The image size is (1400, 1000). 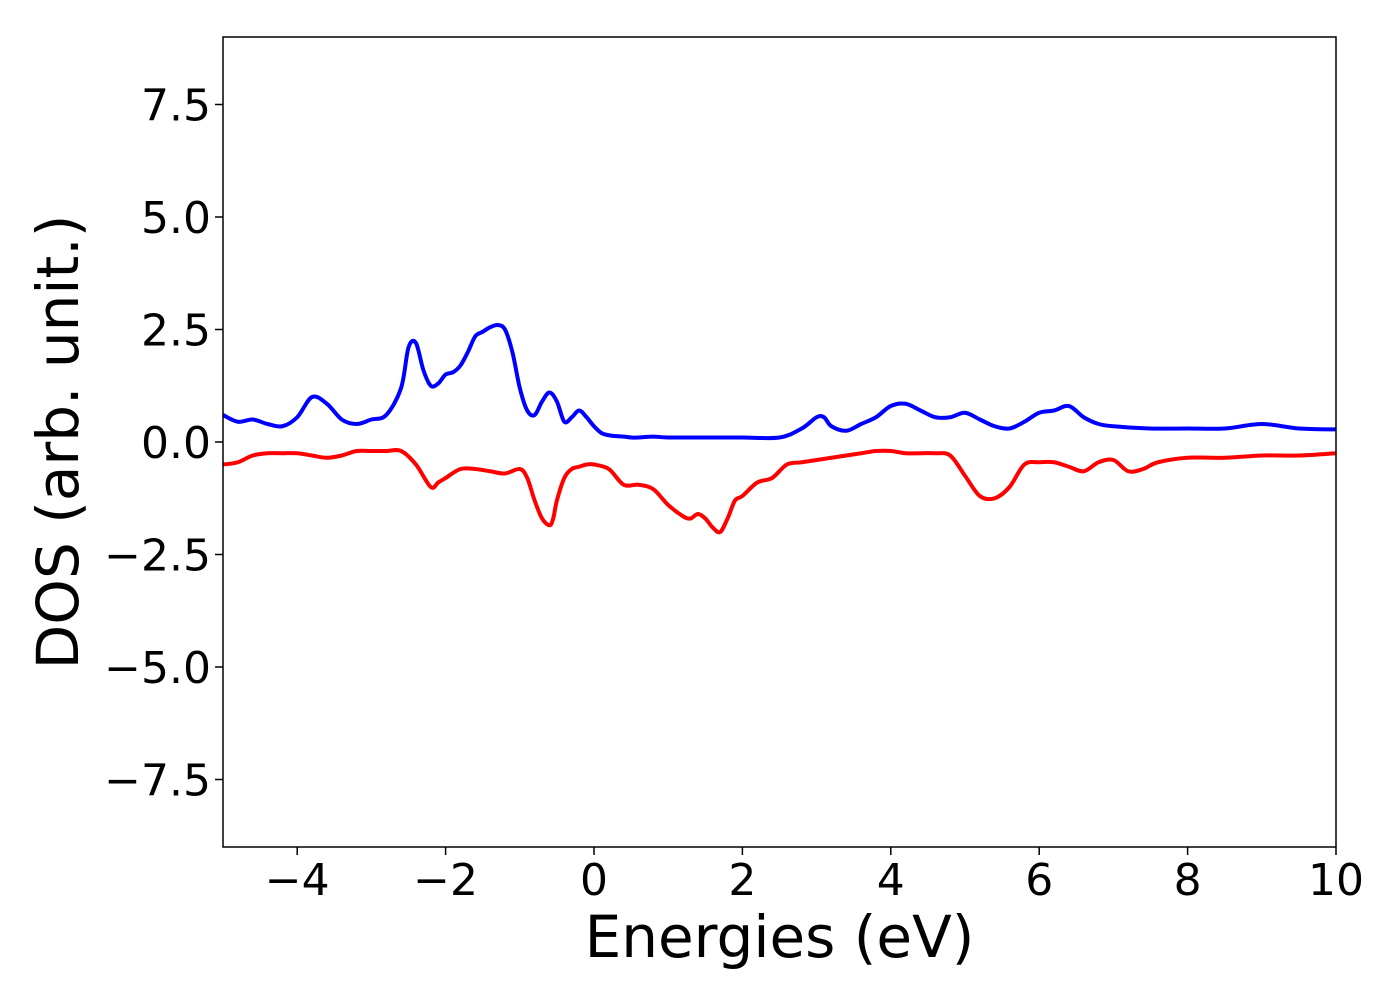 I want to click on x-tick-label: 4, so click(x=891, y=880).